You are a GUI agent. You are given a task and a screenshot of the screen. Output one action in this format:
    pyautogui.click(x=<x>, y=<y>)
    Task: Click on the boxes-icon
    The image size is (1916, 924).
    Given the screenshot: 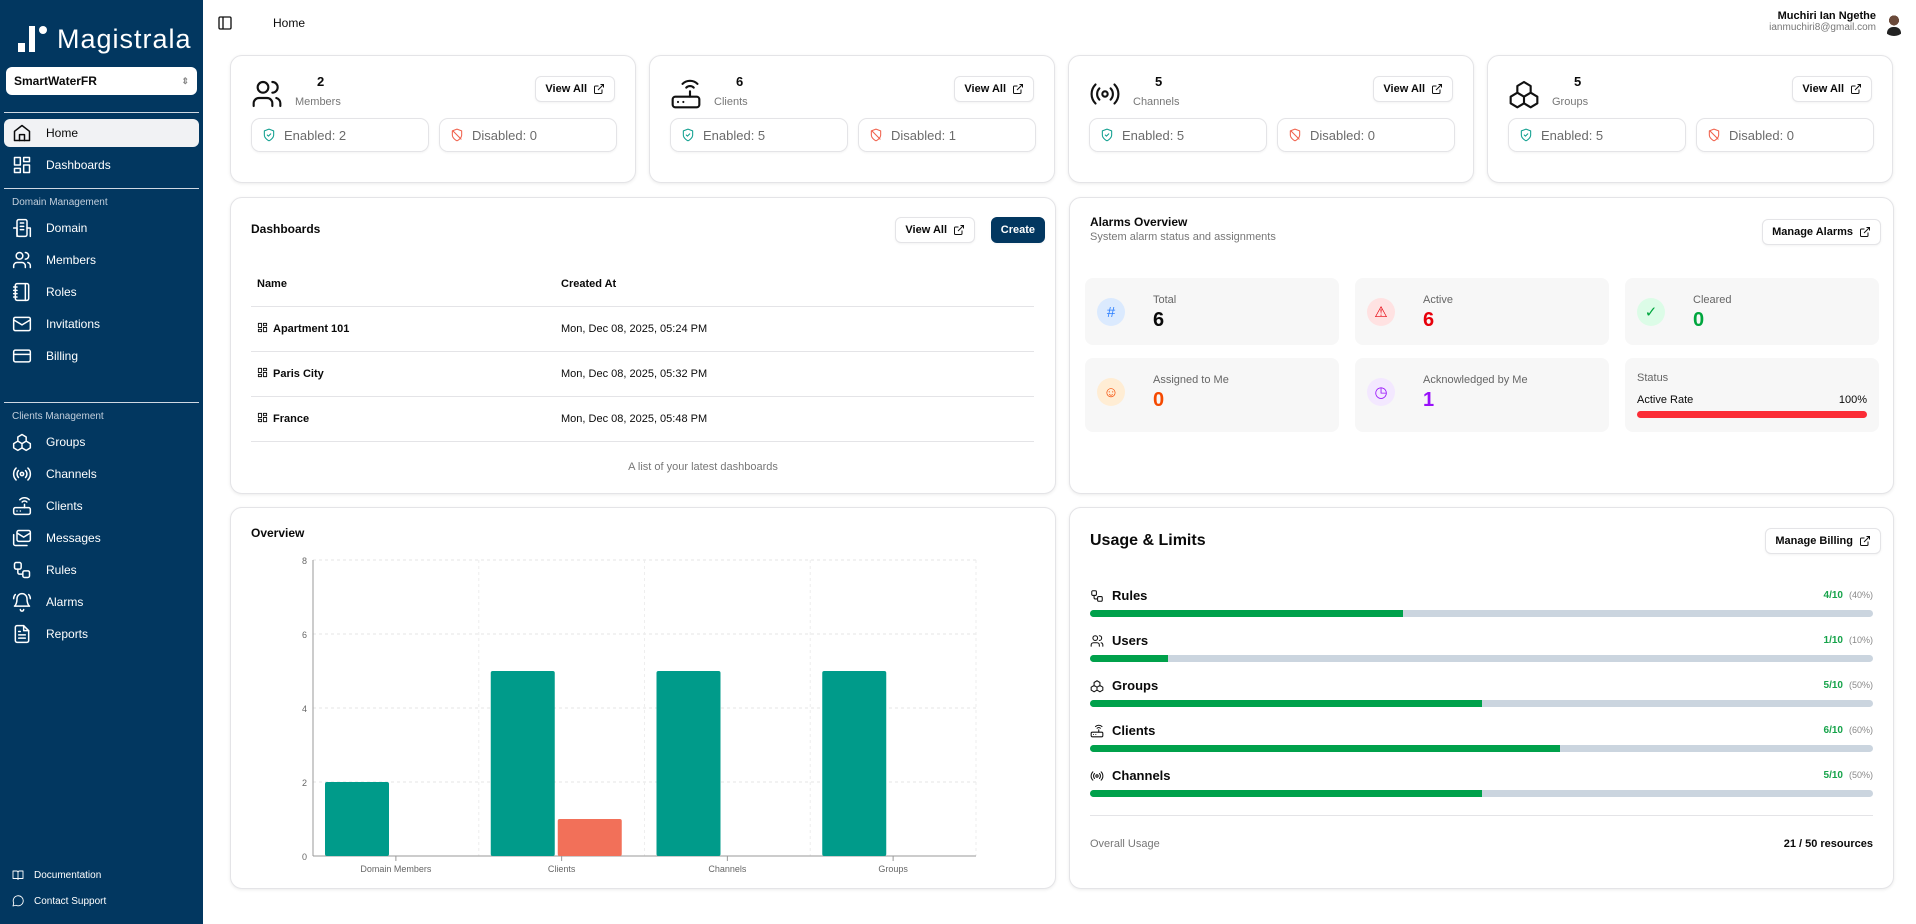 What is the action you would take?
    pyautogui.click(x=22, y=442)
    